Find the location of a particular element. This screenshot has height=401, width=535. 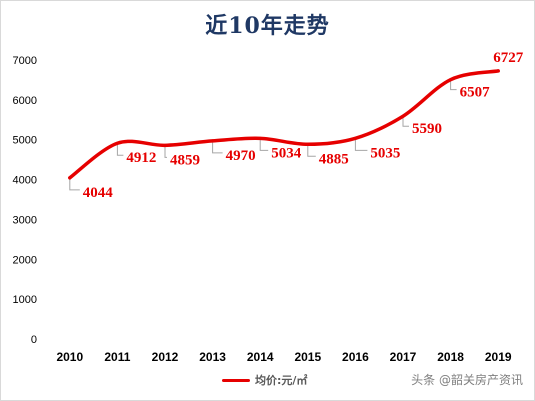

y-tick-label: 6000 is located at coordinates (25, 101).